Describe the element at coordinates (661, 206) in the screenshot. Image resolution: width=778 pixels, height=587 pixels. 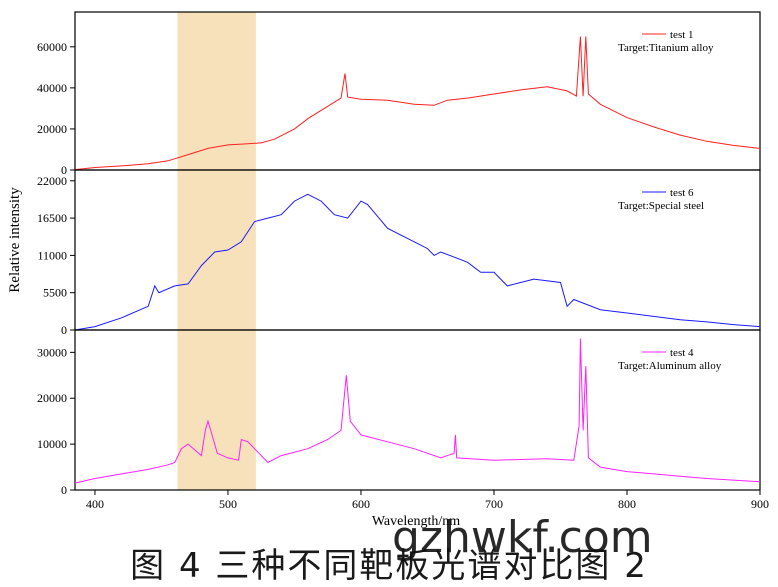
I see `panel-annotation: Target:Special steel` at that location.